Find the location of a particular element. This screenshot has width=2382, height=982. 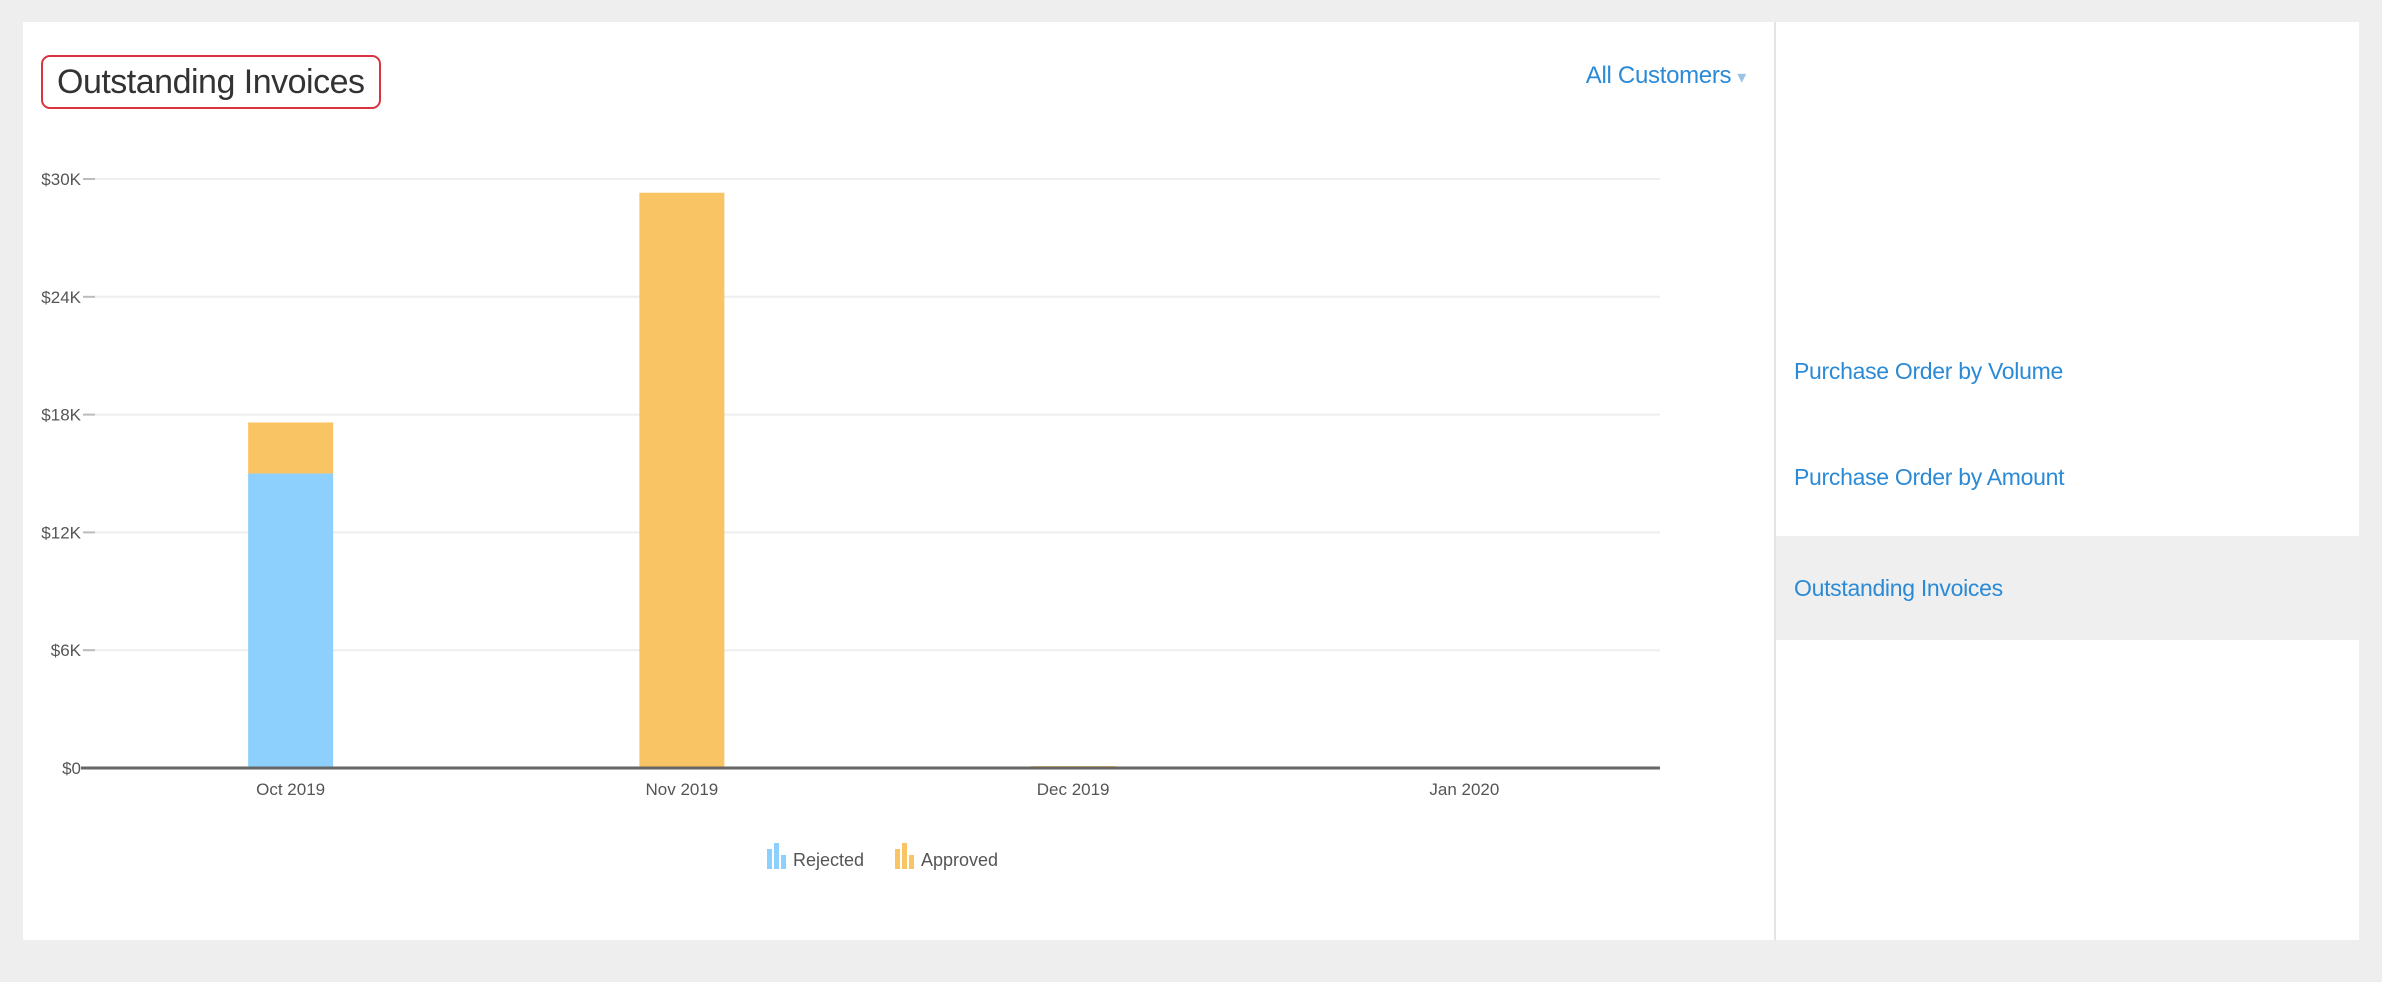

sidebar-item-purchase-order-volume: Purchase Order by Volume is located at coordinates (2067, 371).